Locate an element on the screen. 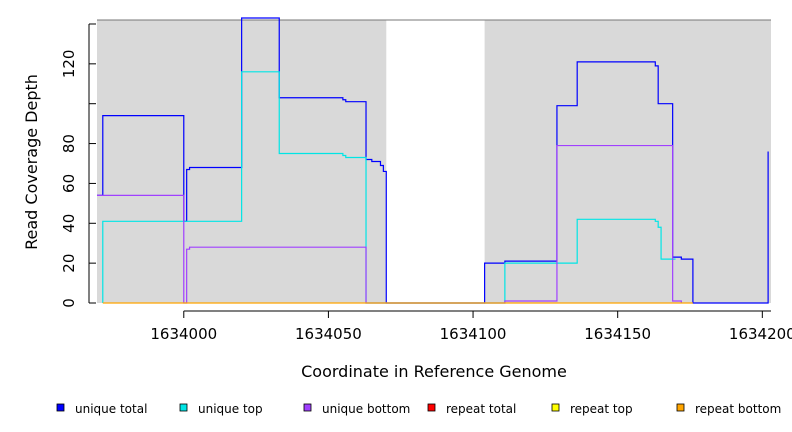 Image resolution: width=792 pixels, height=432 pixels. legend-swatch-unique-total is located at coordinates (60, 407).